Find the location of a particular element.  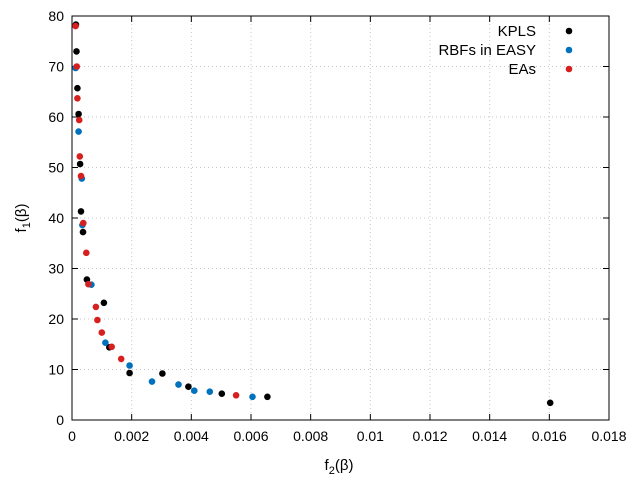

x-tick-label: 0.016 is located at coordinates (549, 436).